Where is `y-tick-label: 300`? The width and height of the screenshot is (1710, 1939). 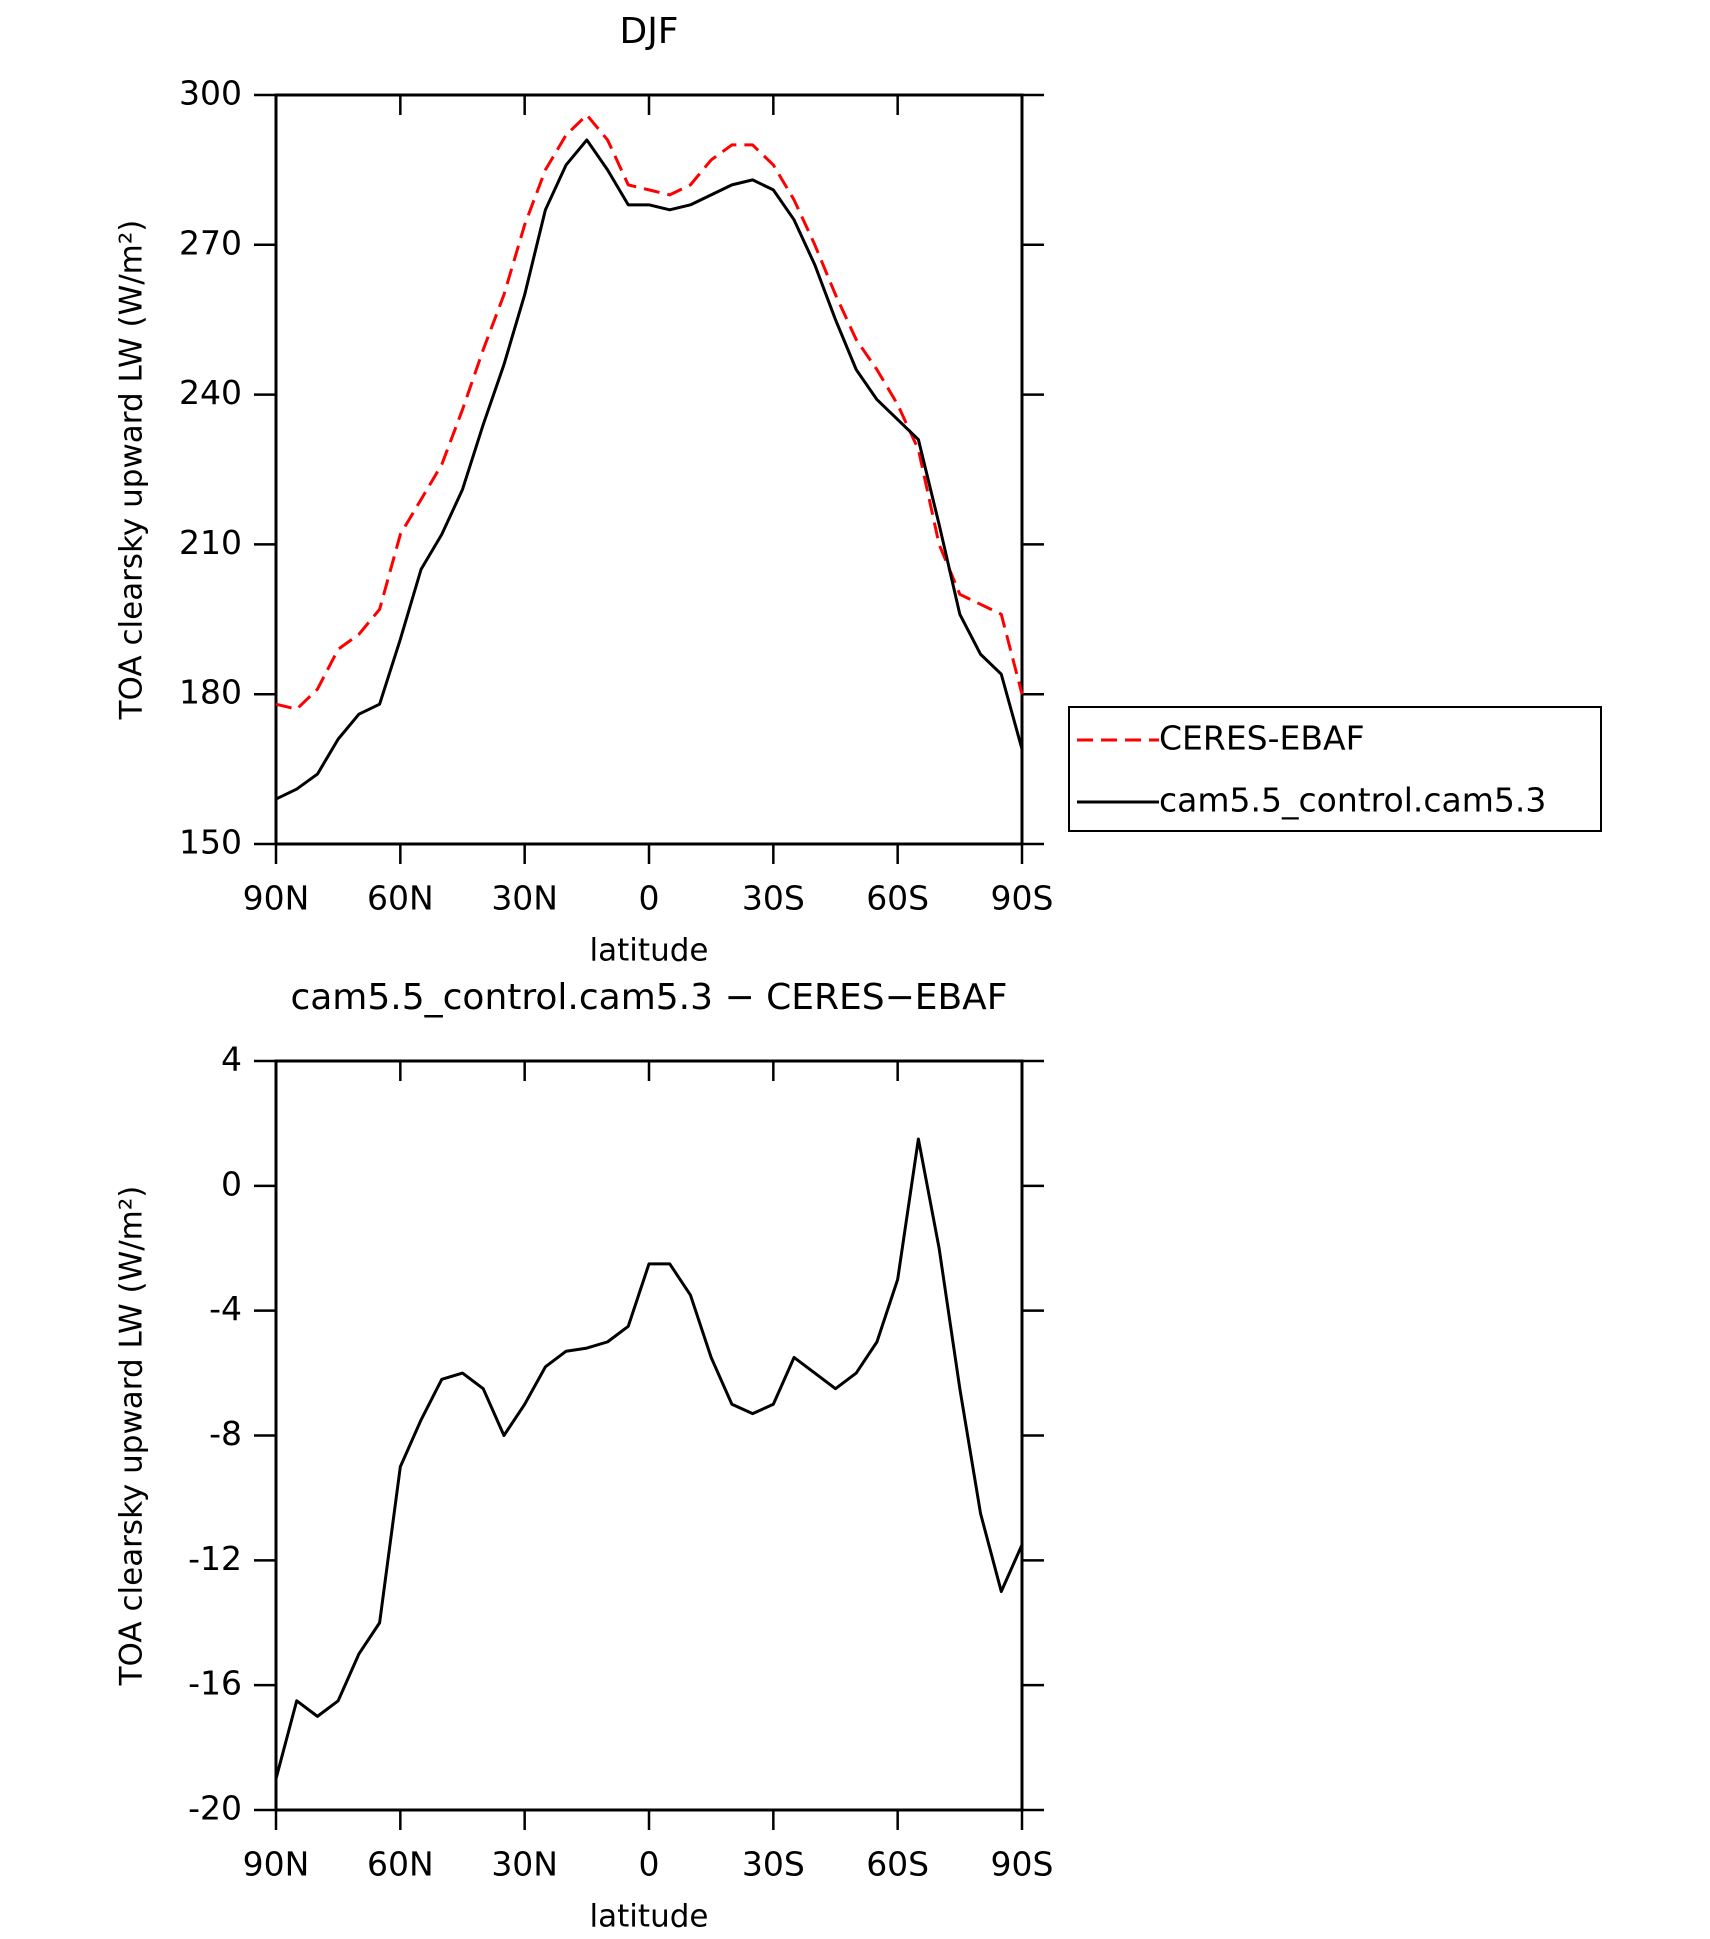 y-tick-label: 300 is located at coordinates (210, 93).